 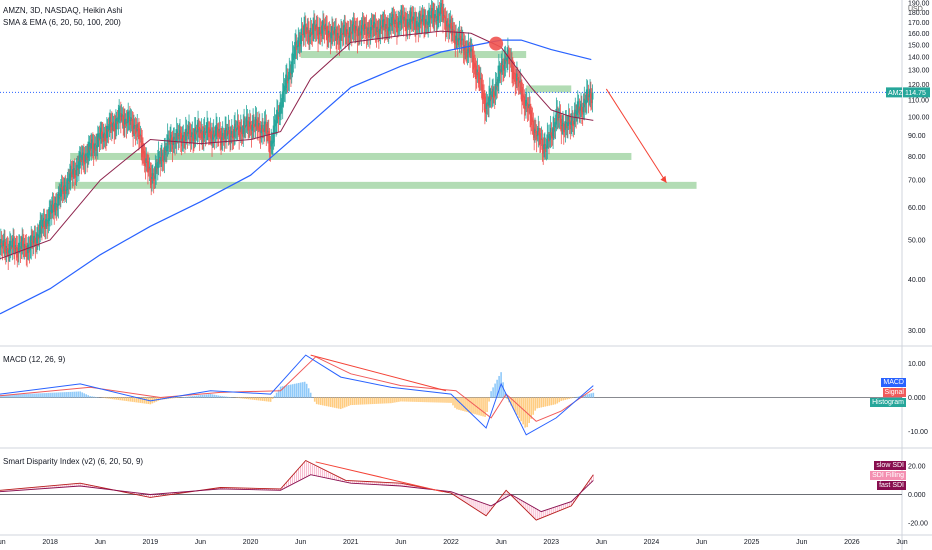 I want to click on ma-indicator-label: SMA & EMA (6, 20, 50, 100, 200), so click(x=62, y=22).